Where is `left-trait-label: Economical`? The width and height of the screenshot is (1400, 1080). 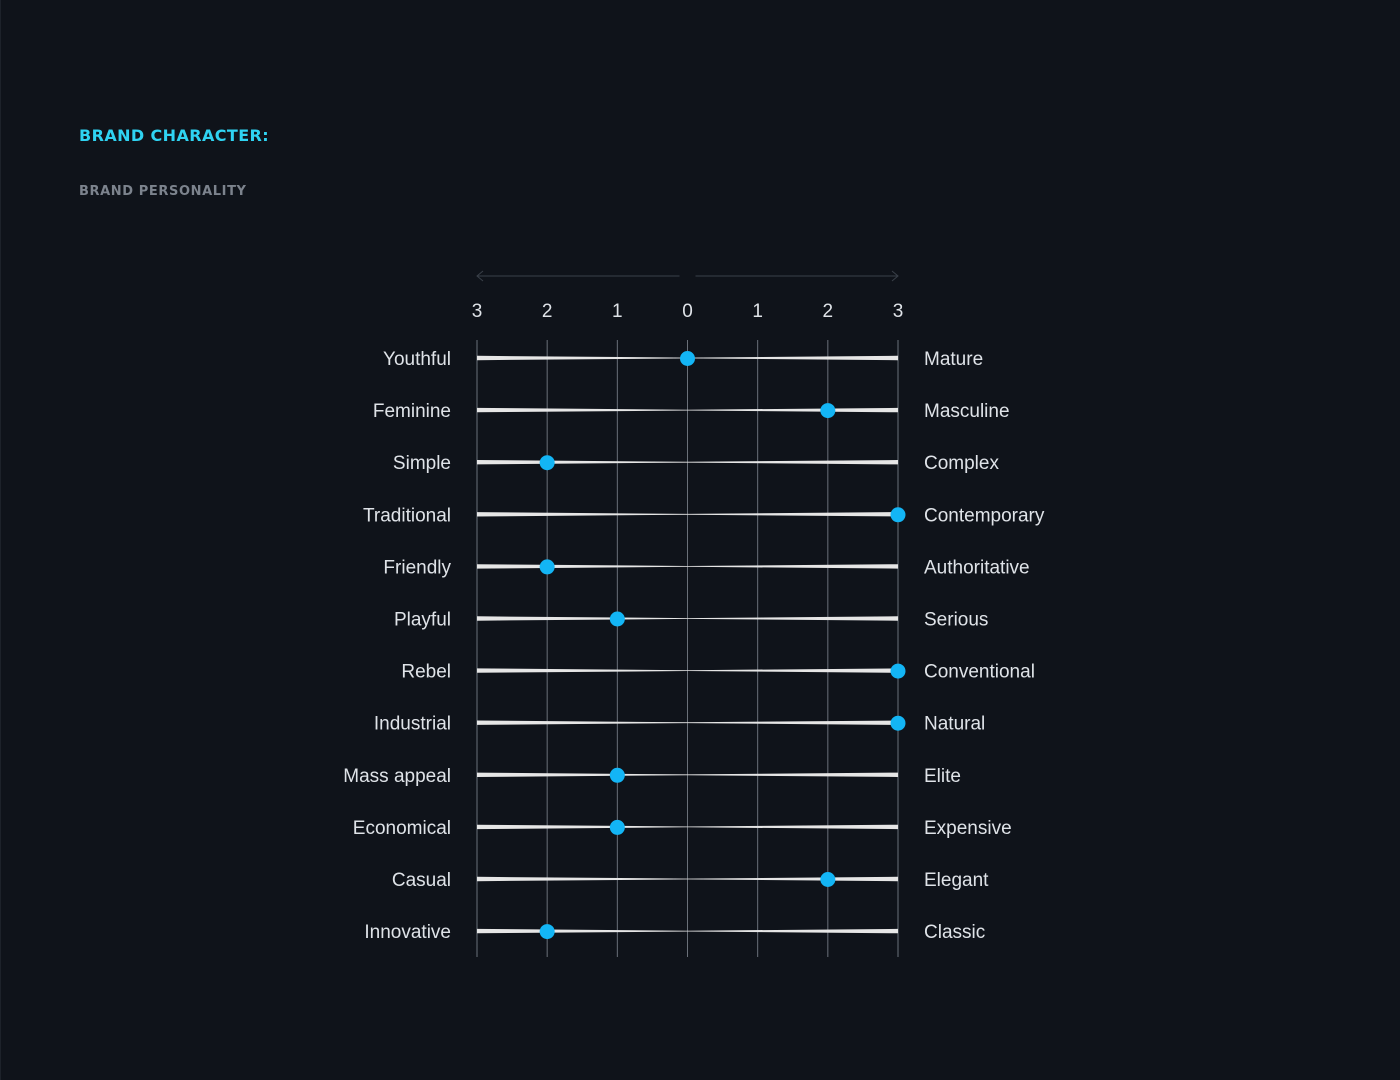 left-trait-label: Economical is located at coordinates (402, 828).